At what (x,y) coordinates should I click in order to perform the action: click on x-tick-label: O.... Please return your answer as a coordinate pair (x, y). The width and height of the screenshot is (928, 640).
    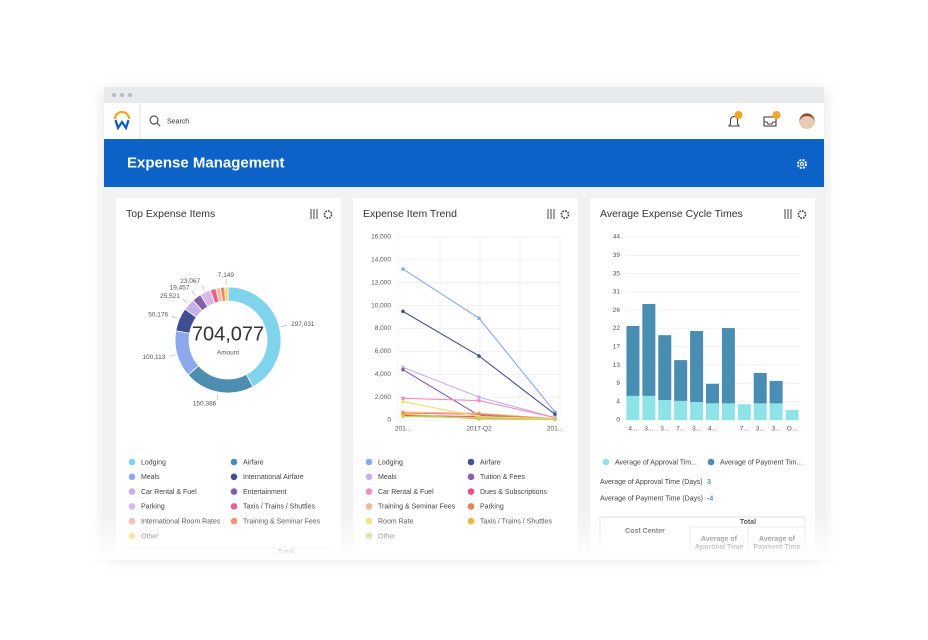
    Looking at the image, I should click on (792, 429).